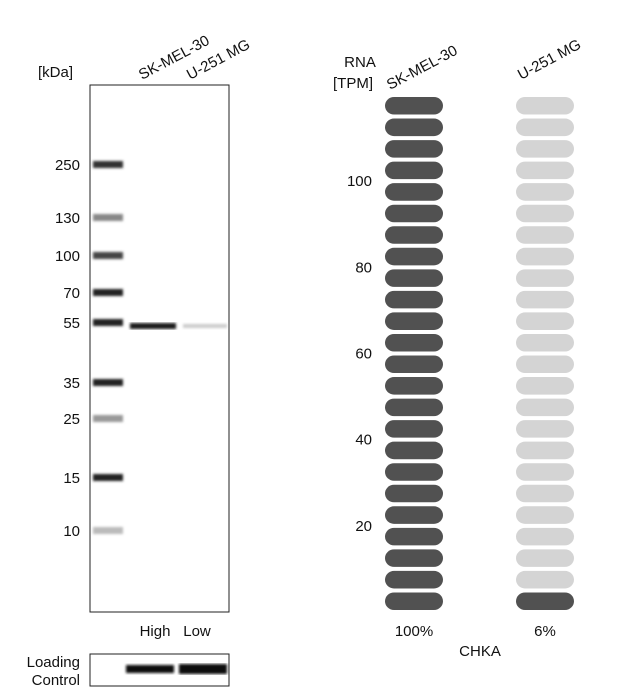 The height and width of the screenshot is (696, 640). What do you see at coordinates (71, 383) in the screenshot?
I see `marker-label: 35` at bounding box center [71, 383].